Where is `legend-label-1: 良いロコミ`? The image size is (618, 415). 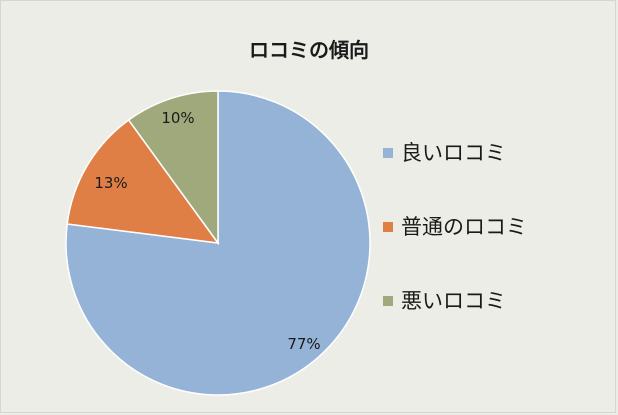 legend-label-1: 良いロコミ is located at coordinates (453, 153).